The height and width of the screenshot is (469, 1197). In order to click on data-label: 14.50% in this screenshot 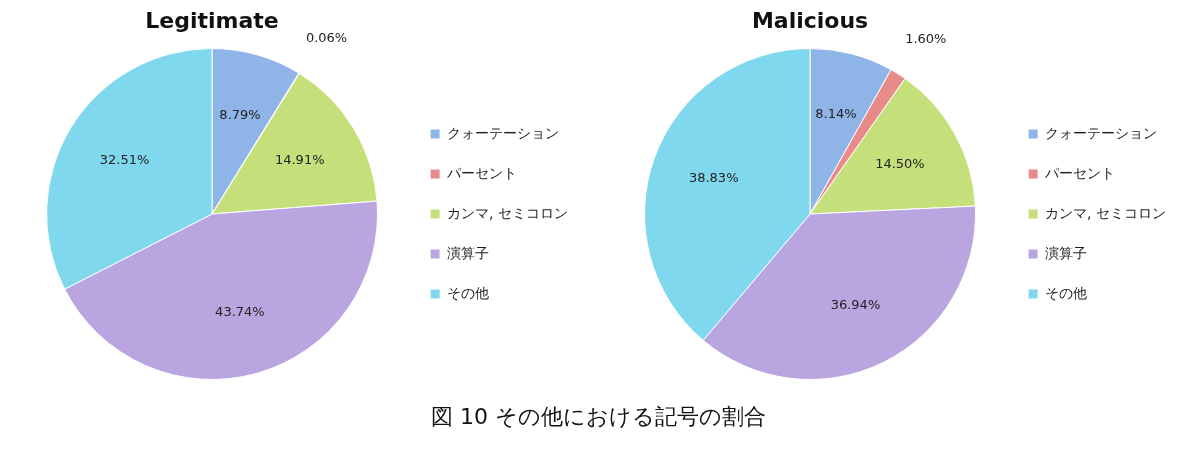, I will do `click(900, 163)`.